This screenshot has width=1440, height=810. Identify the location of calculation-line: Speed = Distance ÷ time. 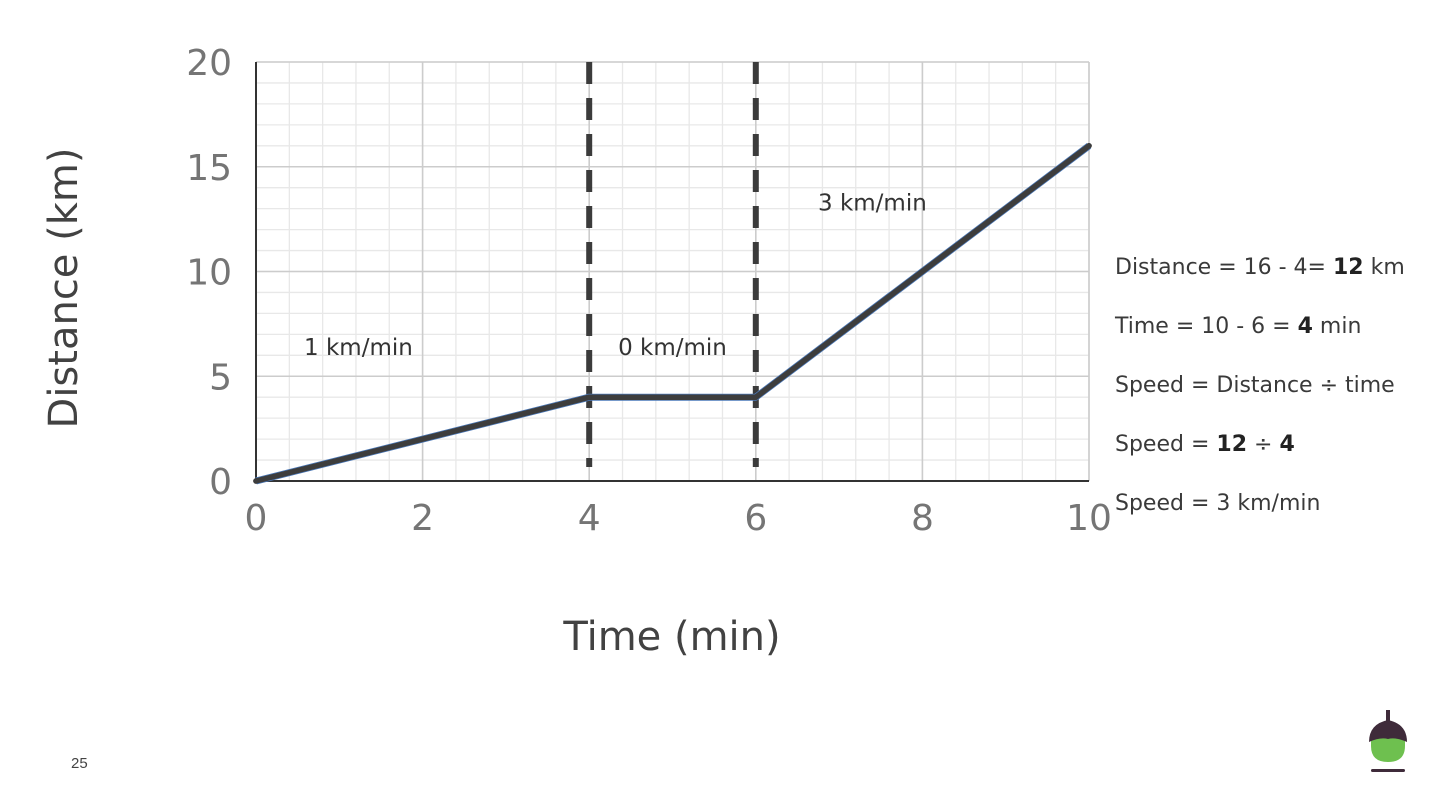
(1255, 385).